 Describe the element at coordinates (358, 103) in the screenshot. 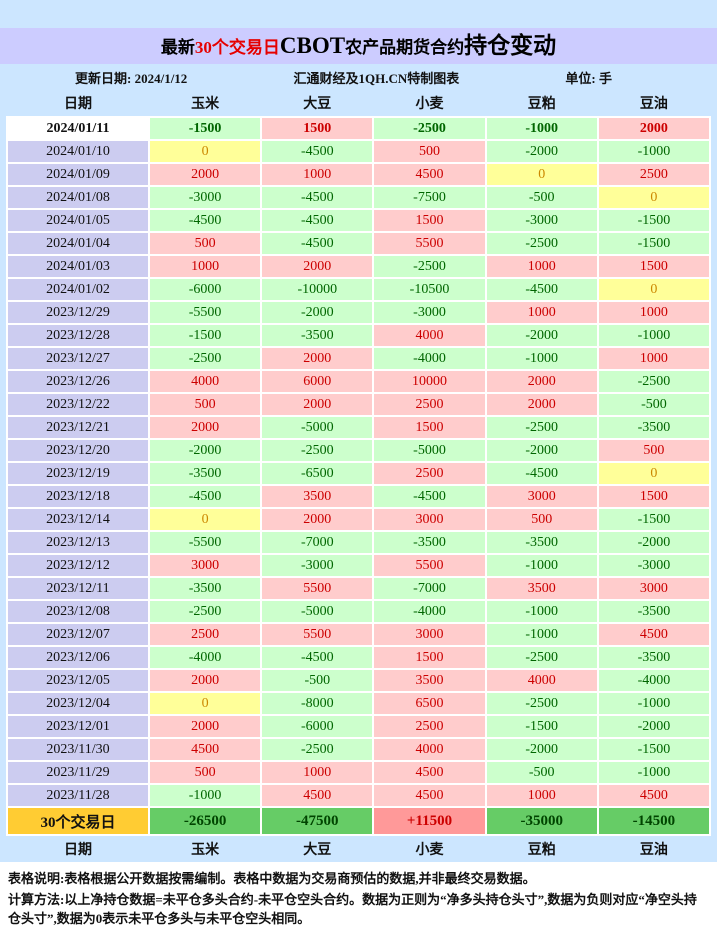

I see `table-header-top: 日期 玉米 大豆 小麦 豆粕 豆油` at that location.